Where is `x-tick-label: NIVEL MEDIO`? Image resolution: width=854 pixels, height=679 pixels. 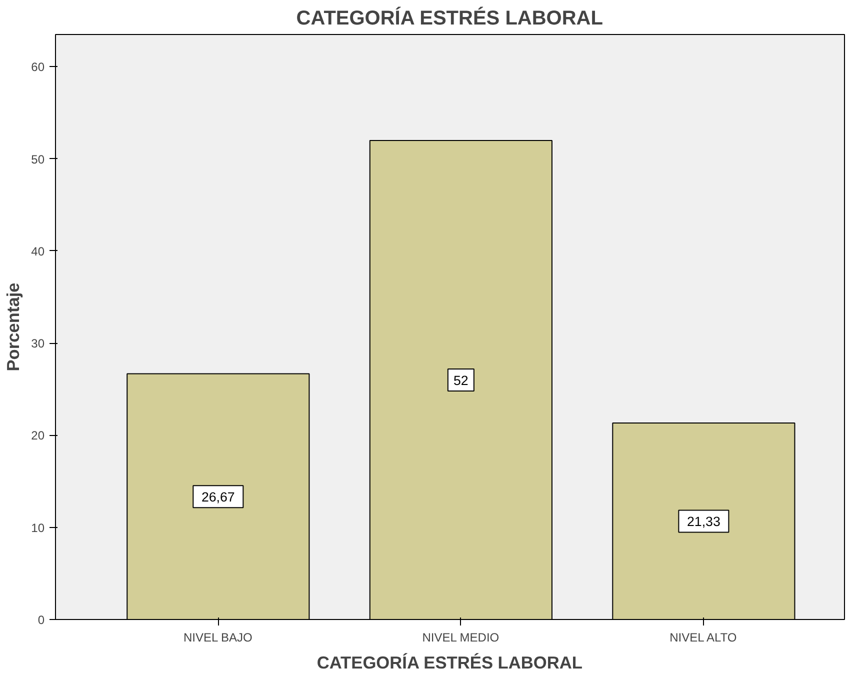
x-tick-label: NIVEL MEDIO is located at coordinates (461, 637).